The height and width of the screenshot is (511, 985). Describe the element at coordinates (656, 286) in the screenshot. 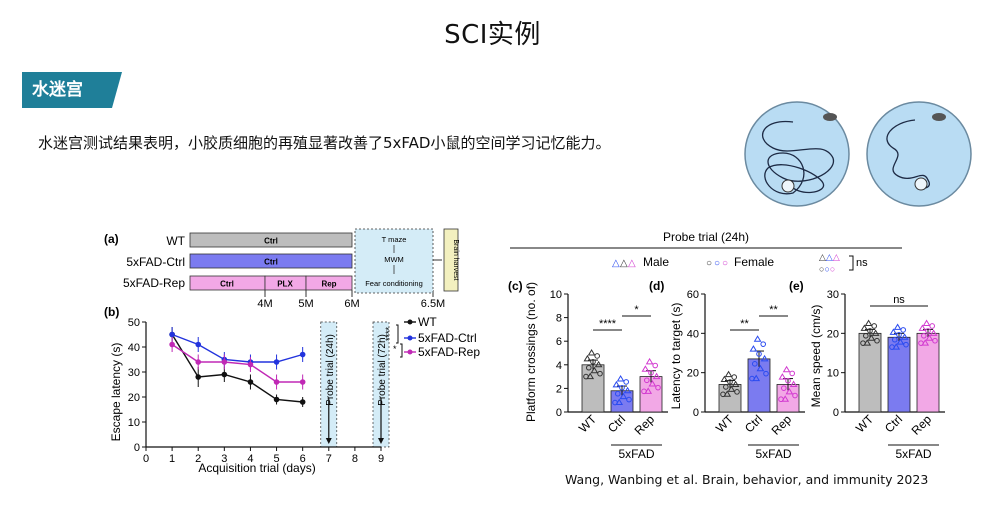

I see `panel-label-d: (d)` at that location.